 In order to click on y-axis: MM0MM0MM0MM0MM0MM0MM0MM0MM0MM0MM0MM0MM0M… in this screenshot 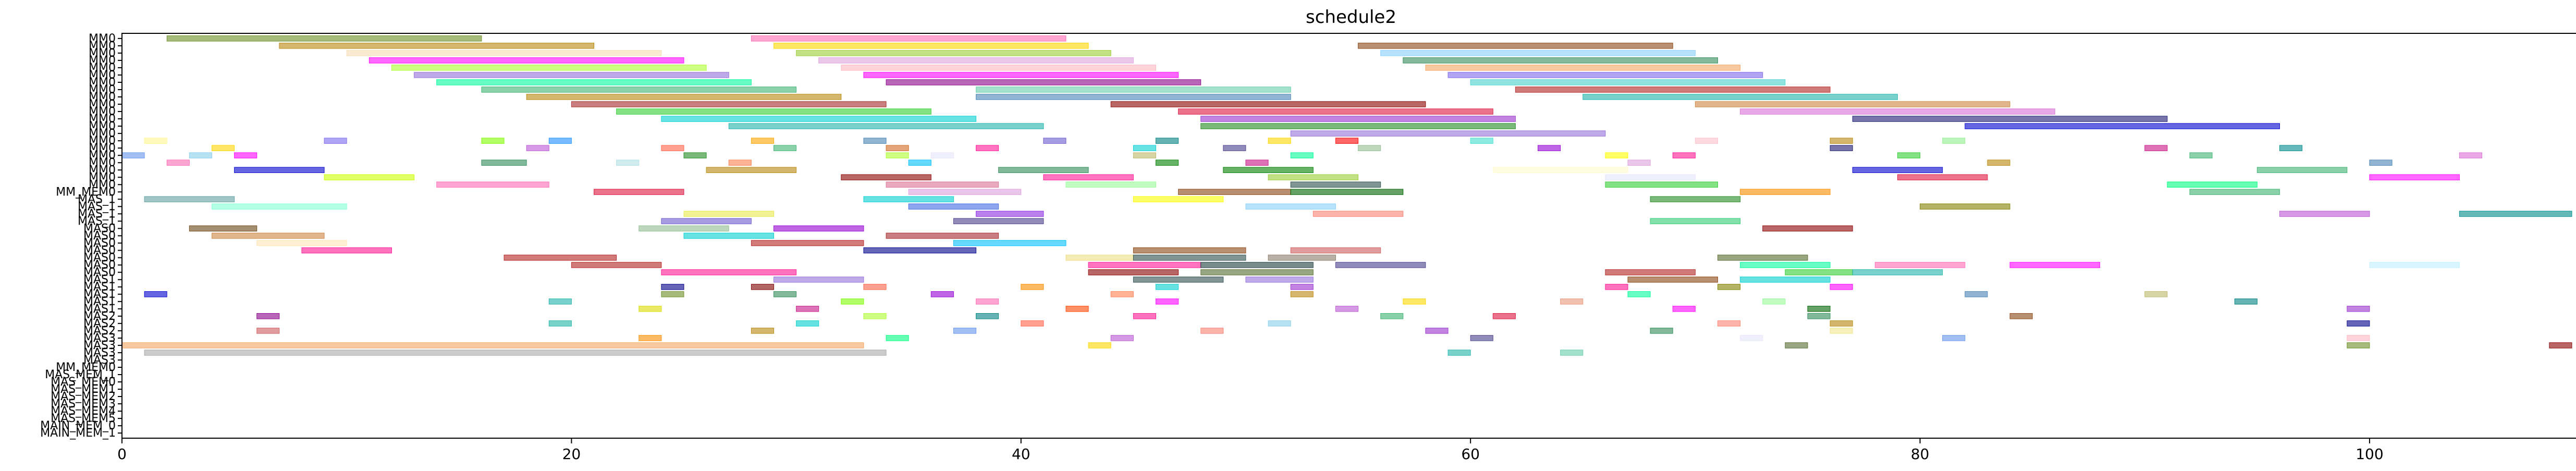, I will do `click(81, 236)`.